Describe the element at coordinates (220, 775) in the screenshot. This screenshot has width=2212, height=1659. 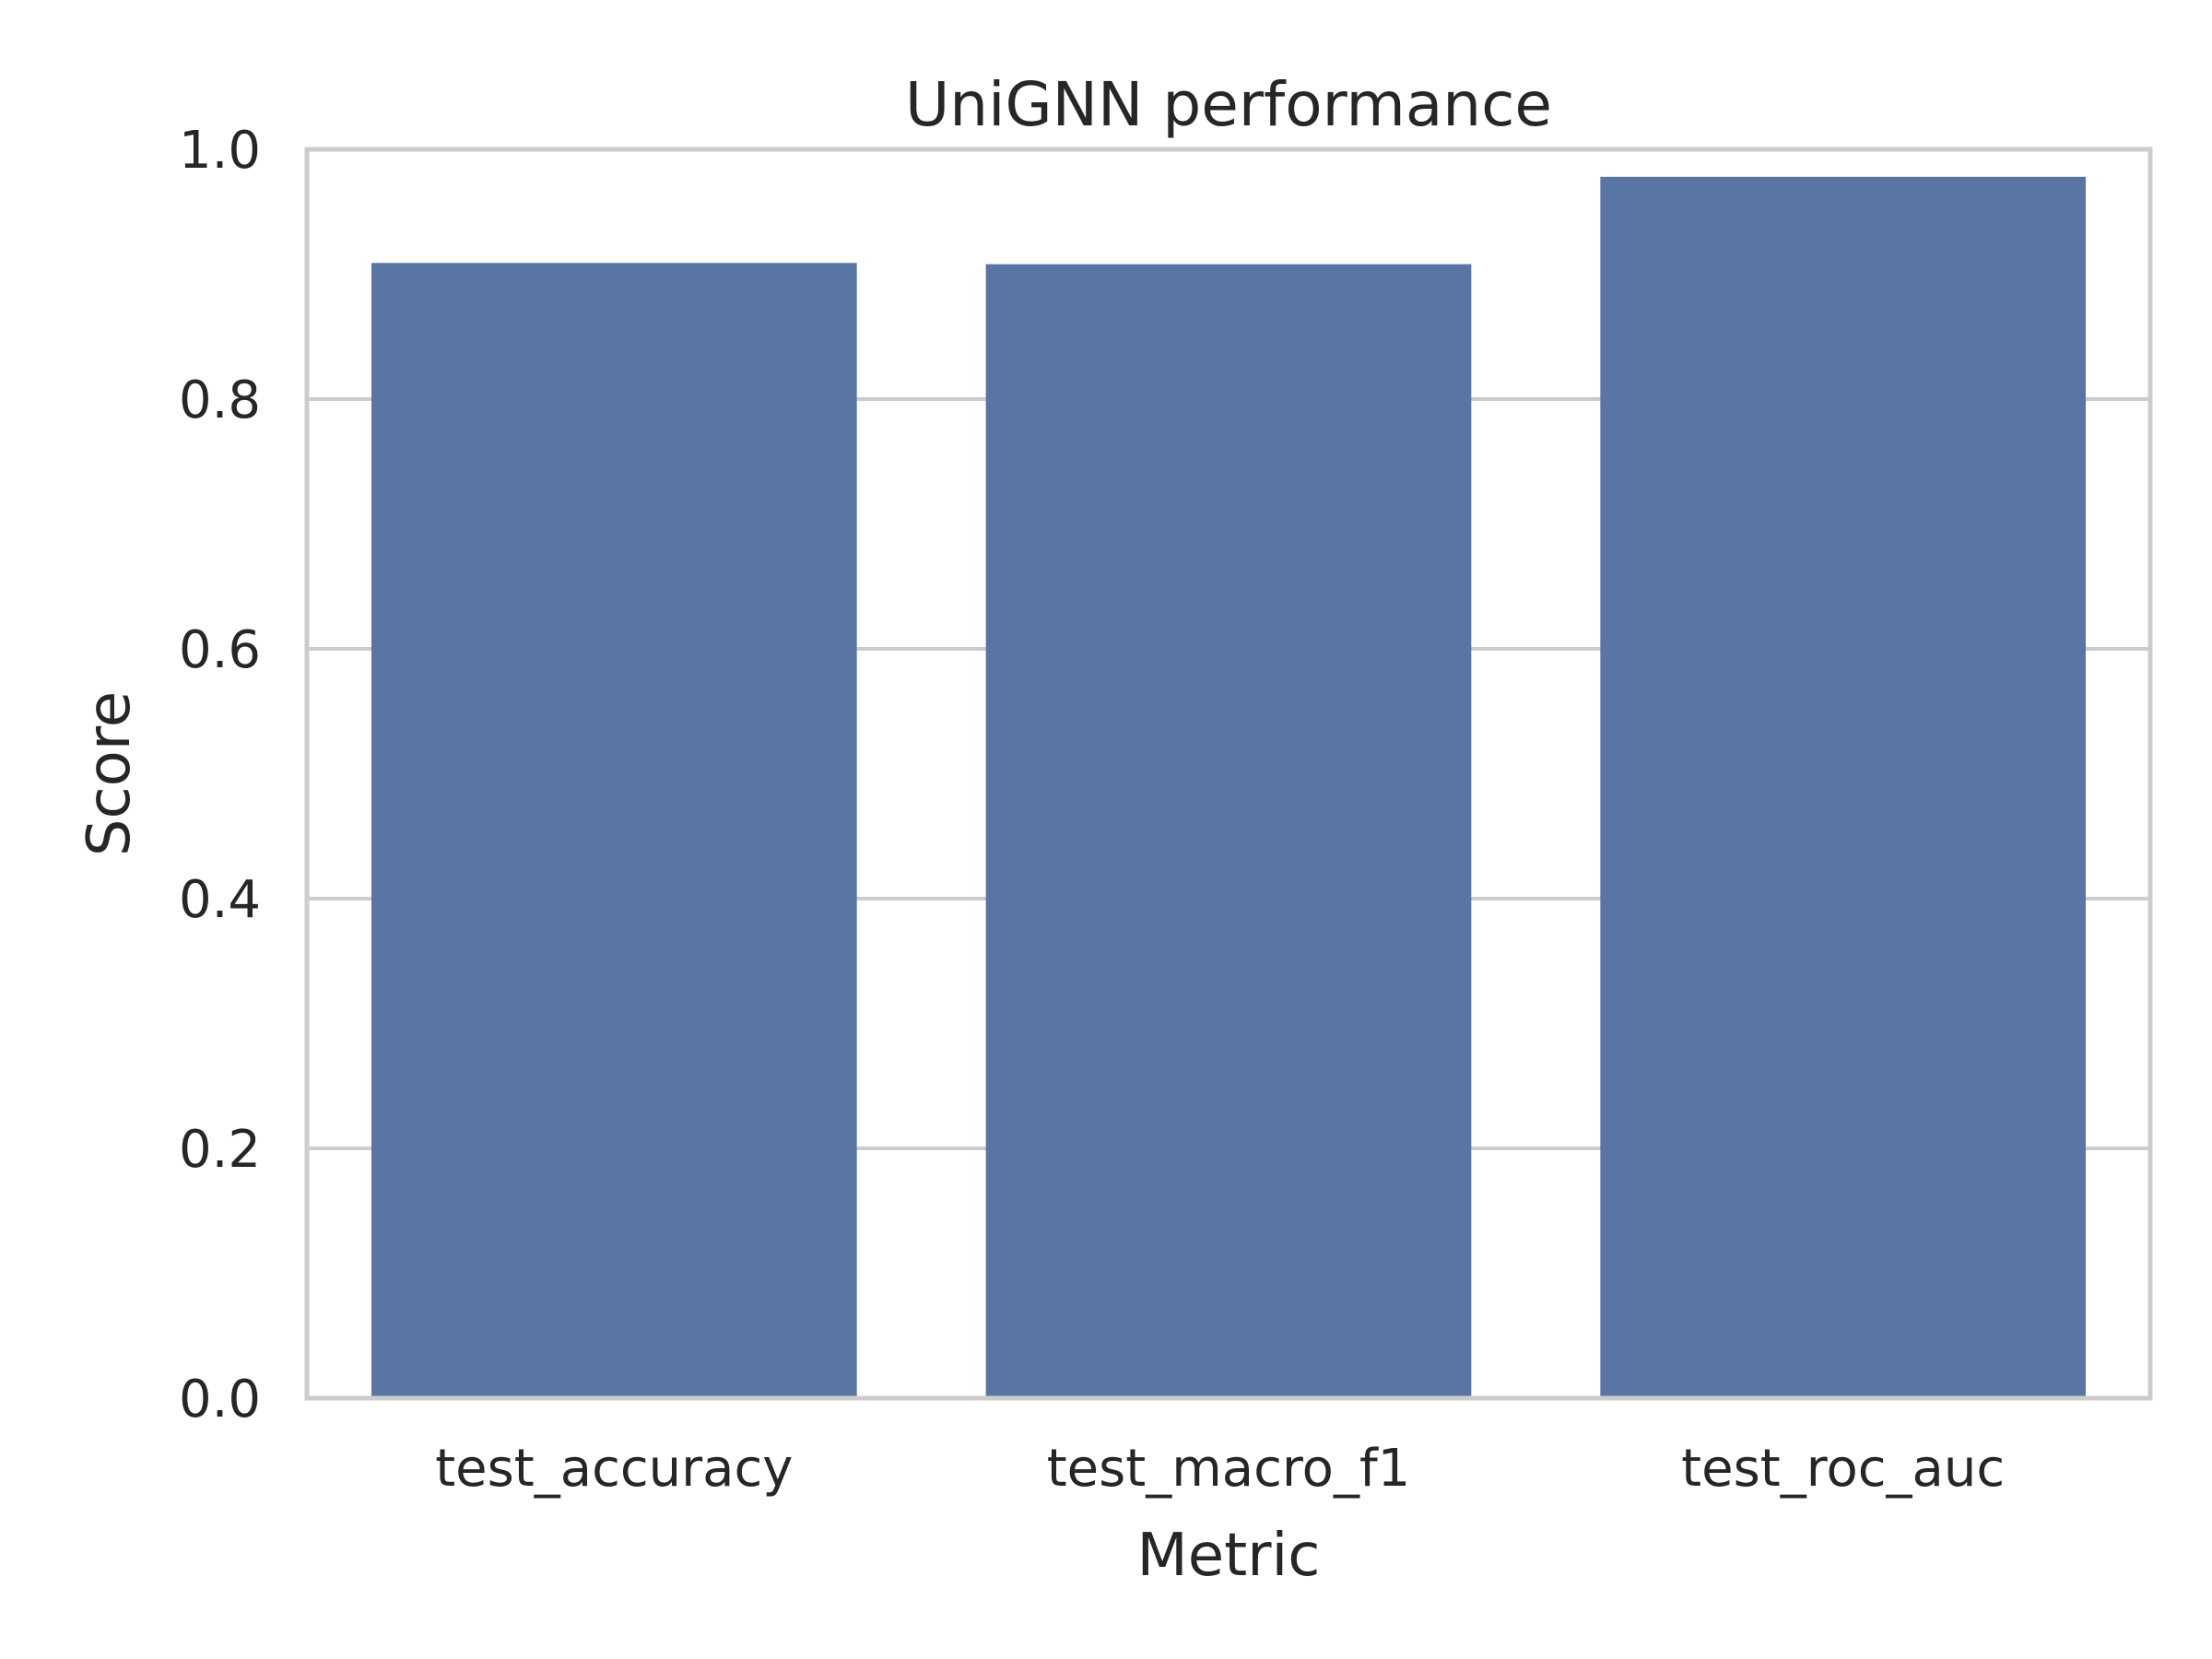
I see `y-tick-labels: 0.0 0.2 0.4 0.6 0.8 1.0` at that location.